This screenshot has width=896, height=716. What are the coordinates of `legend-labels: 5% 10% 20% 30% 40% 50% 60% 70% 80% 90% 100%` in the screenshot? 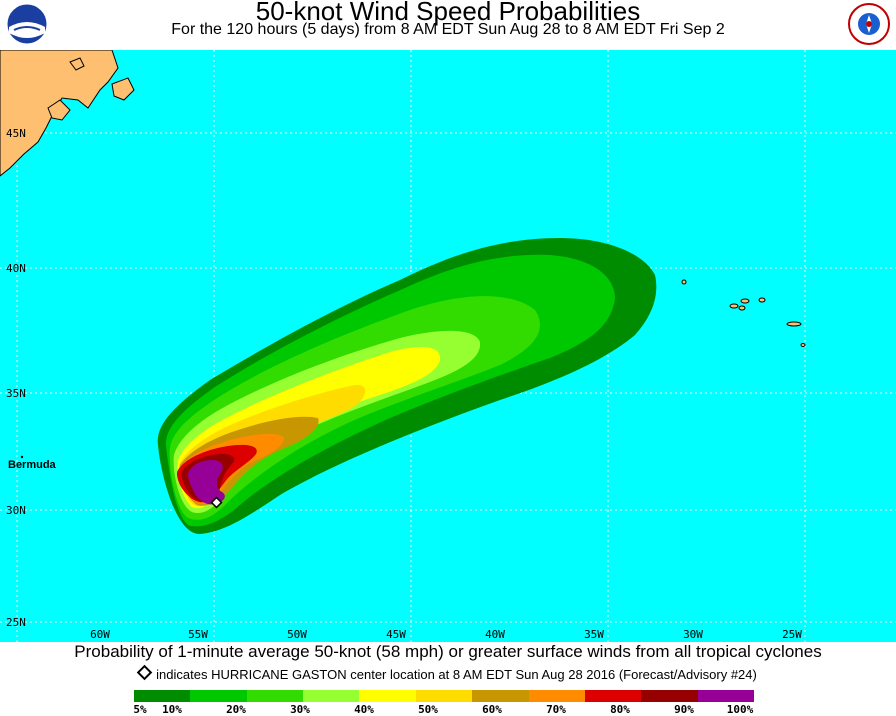 It's located at (448, 709).